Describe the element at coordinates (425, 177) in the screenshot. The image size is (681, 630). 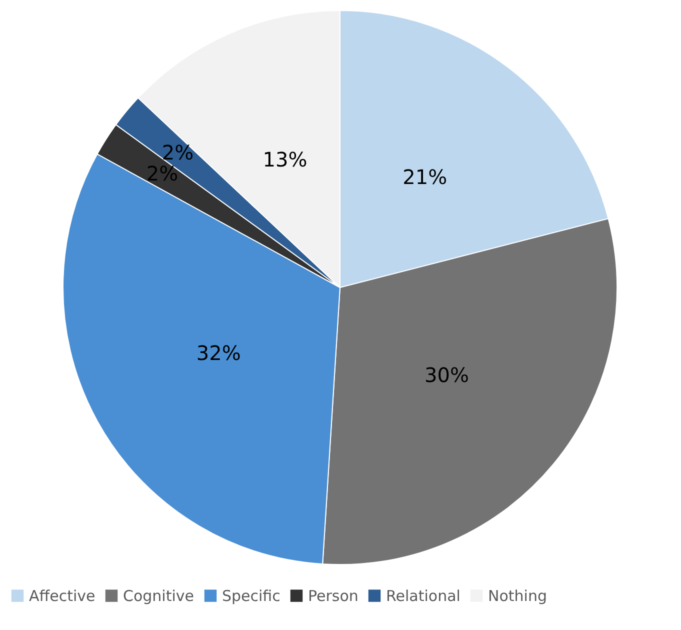
I see `data-label: 21%` at that location.